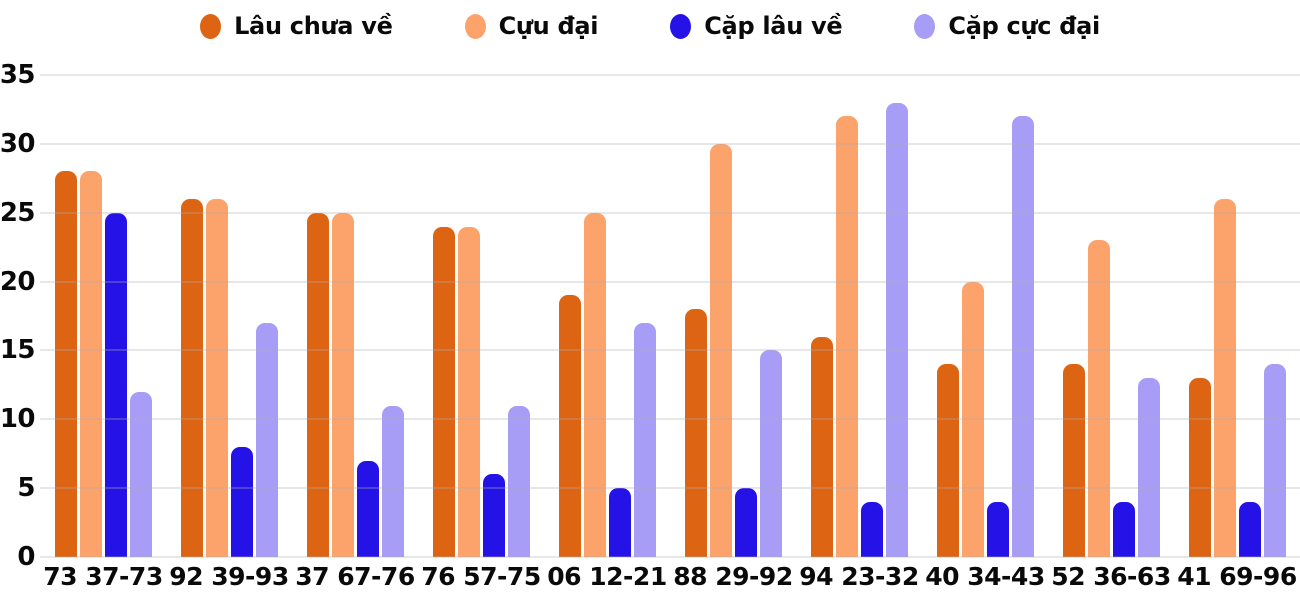 This screenshot has width=1300, height=600. I want to click on x-category-label: 76 57-75, so click(481, 576).